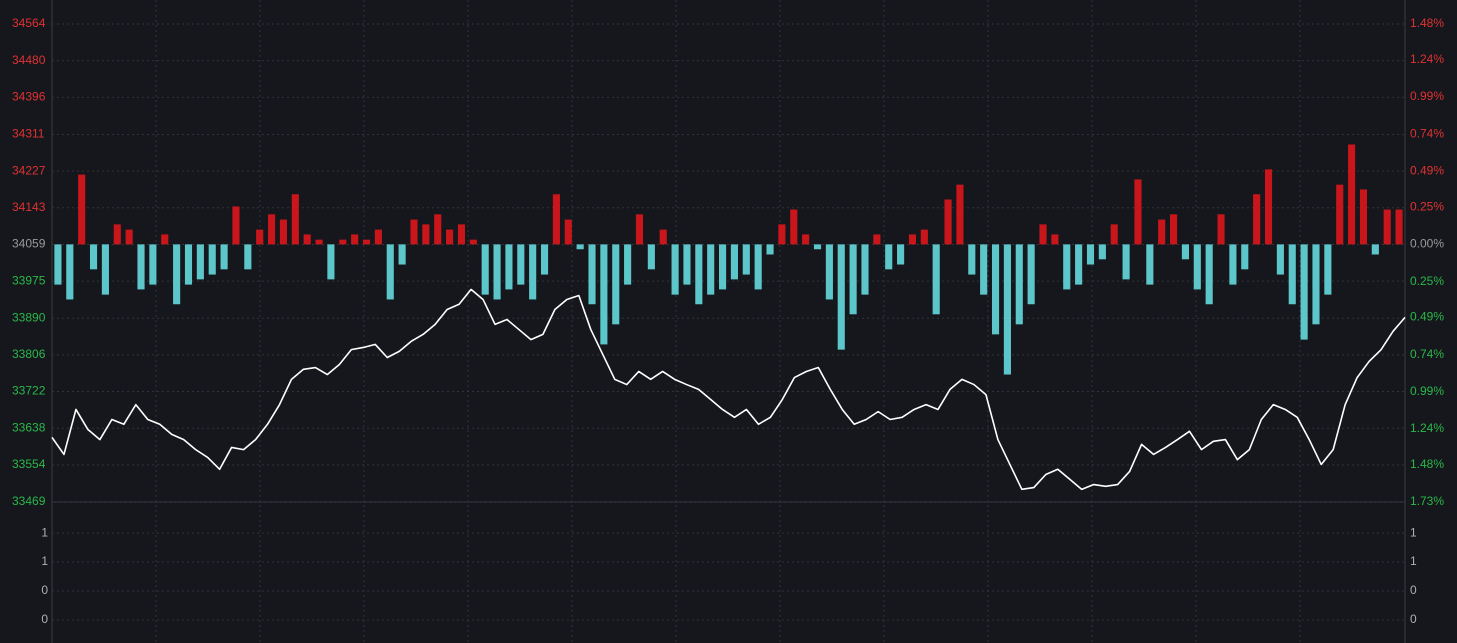 The image size is (1457, 643). I want to click on y-tick-label: 33722, so click(29, 391).